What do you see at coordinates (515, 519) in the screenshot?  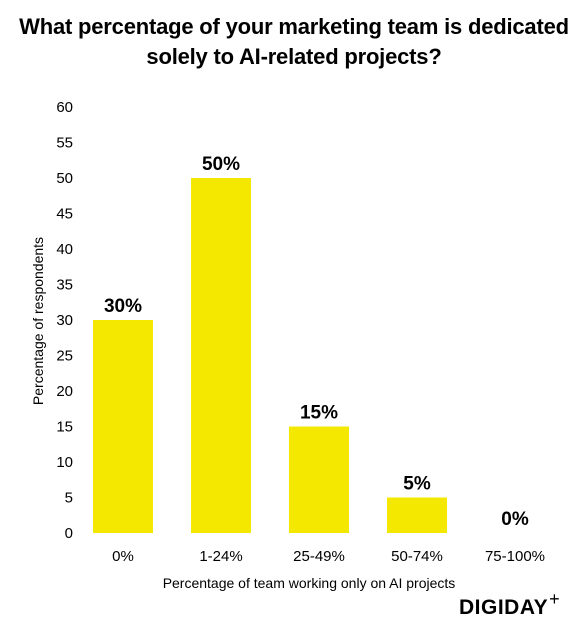 I see `data-label: 0%` at bounding box center [515, 519].